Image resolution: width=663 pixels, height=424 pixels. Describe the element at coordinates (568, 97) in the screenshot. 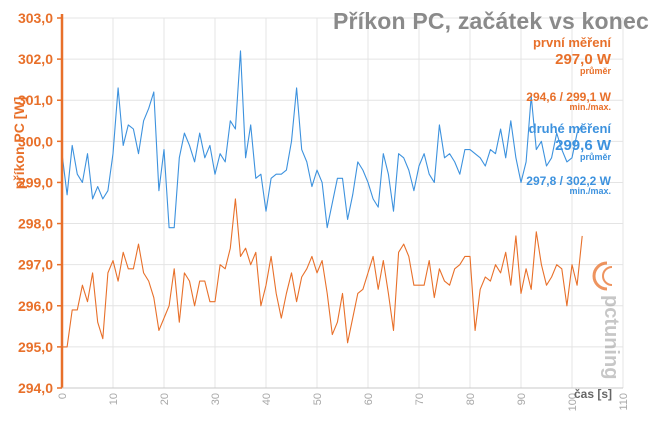

I see `legend-series-1-minmax: 294,6 / 299,1 W` at that location.